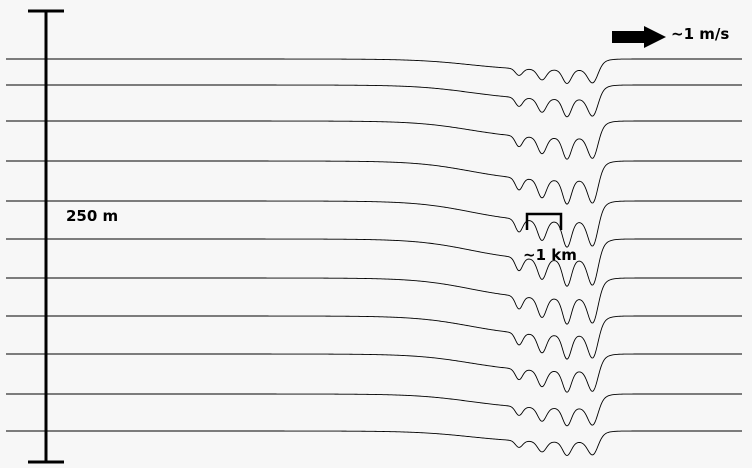 The width and height of the screenshot is (752, 468). What do you see at coordinates (550, 255) in the screenshot?
I see `width-scale-label: ~1 km` at bounding box center [550, 255].